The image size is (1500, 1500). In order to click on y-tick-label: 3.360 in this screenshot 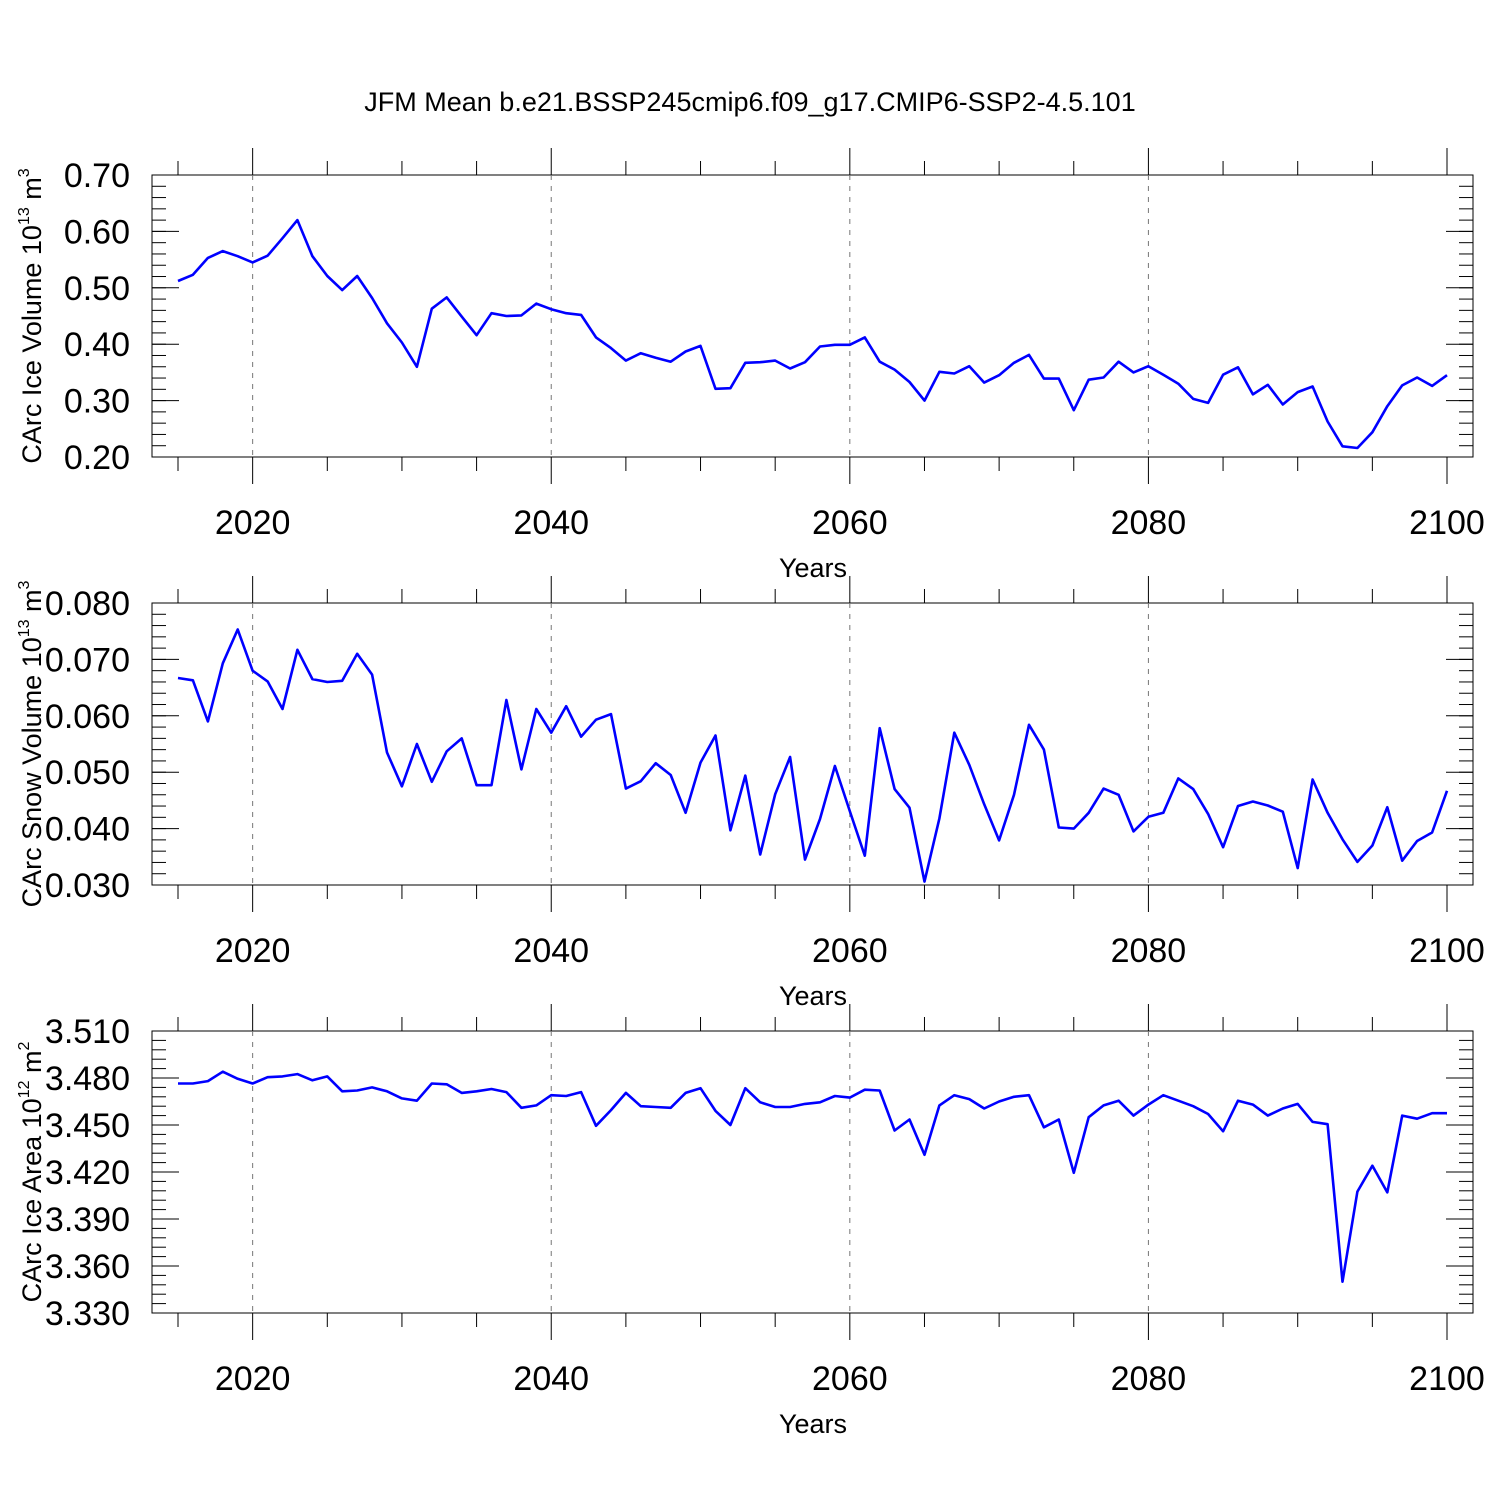, I will do `click(87, 1267)`.